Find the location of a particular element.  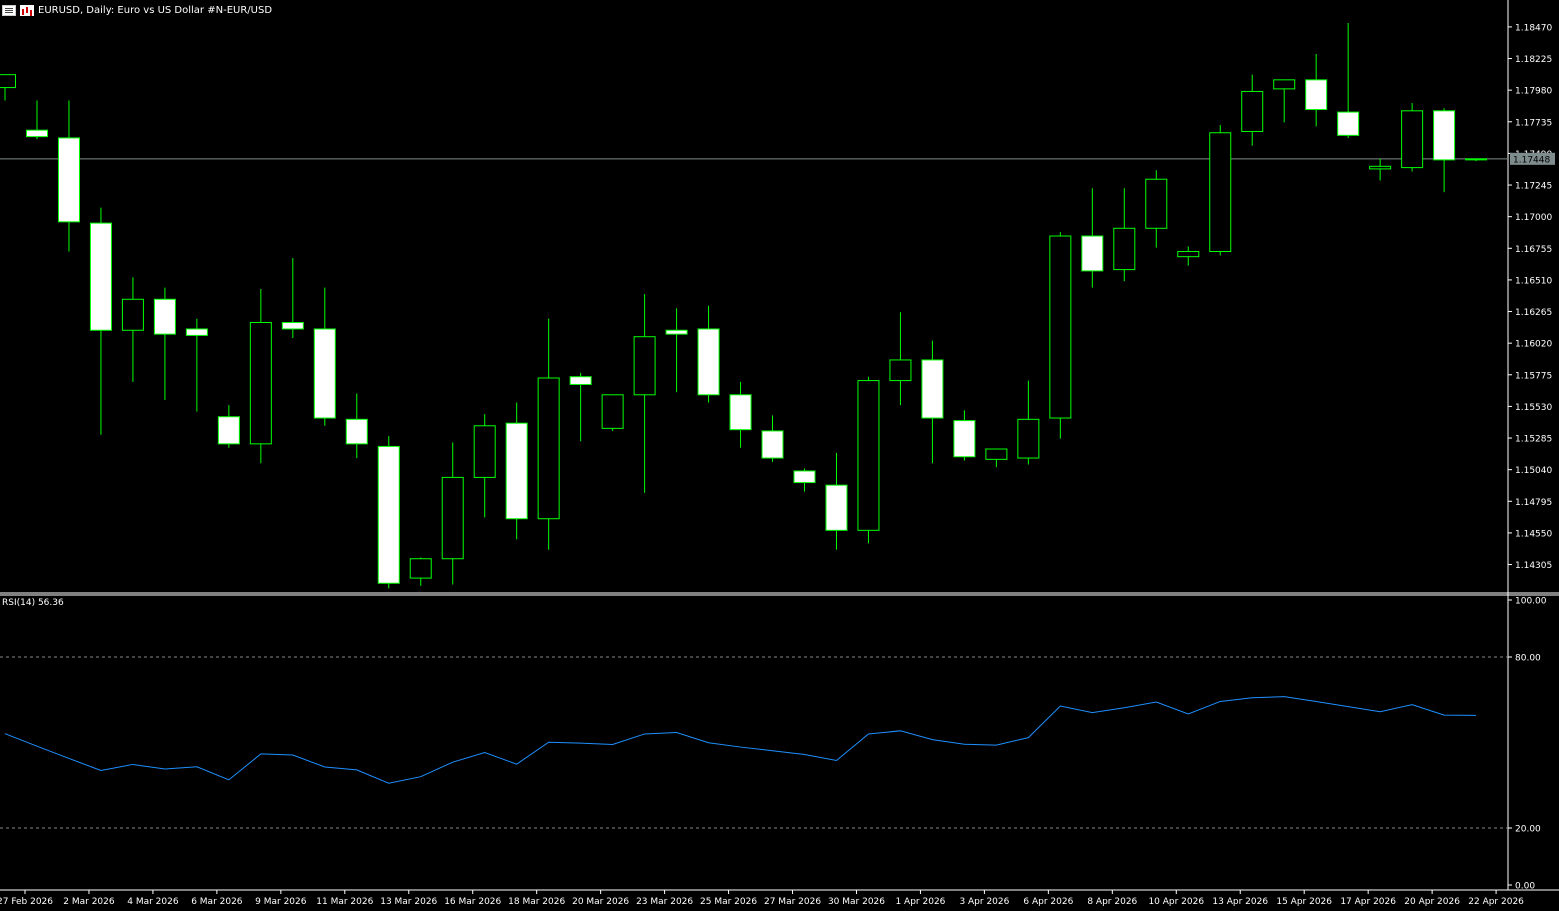

rsi-tick-label: 20.00 is located at coordinates (1528, 830).